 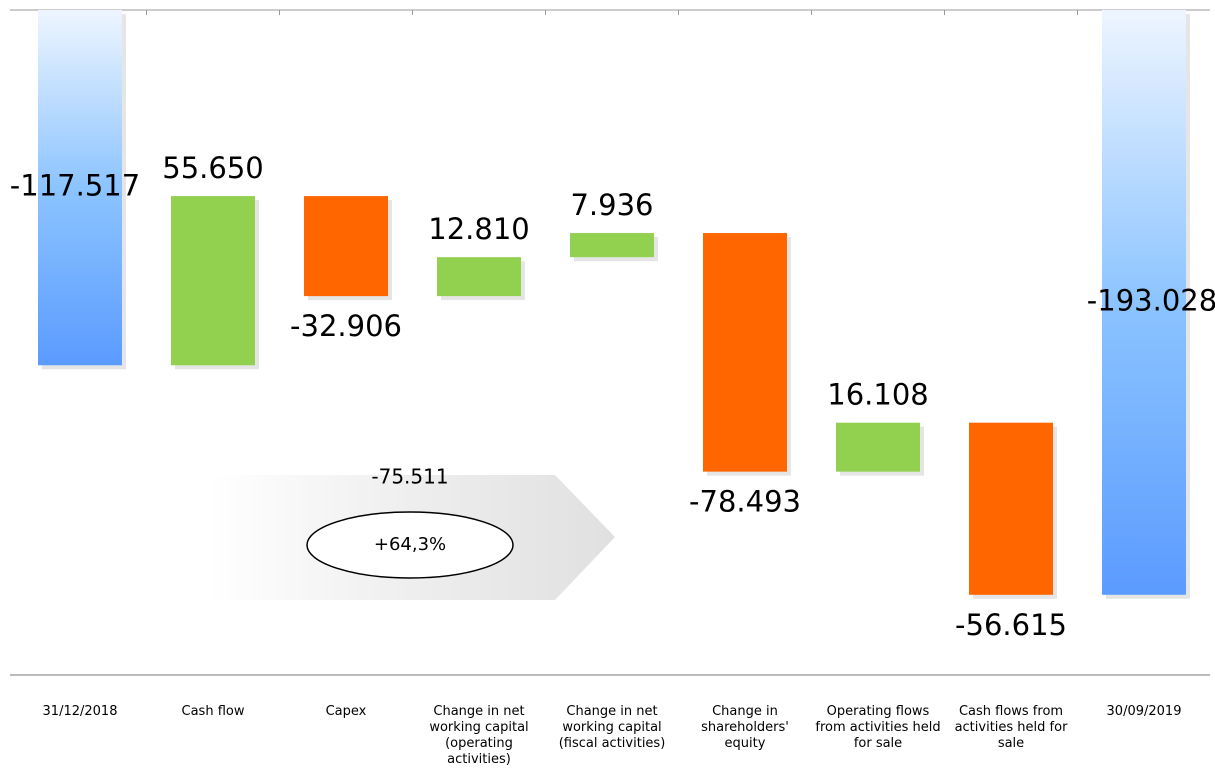 What do you see at coordinates (409, 477) in the screenshot?
I see `annotation: -75.511` at bounding box center [409, 477].